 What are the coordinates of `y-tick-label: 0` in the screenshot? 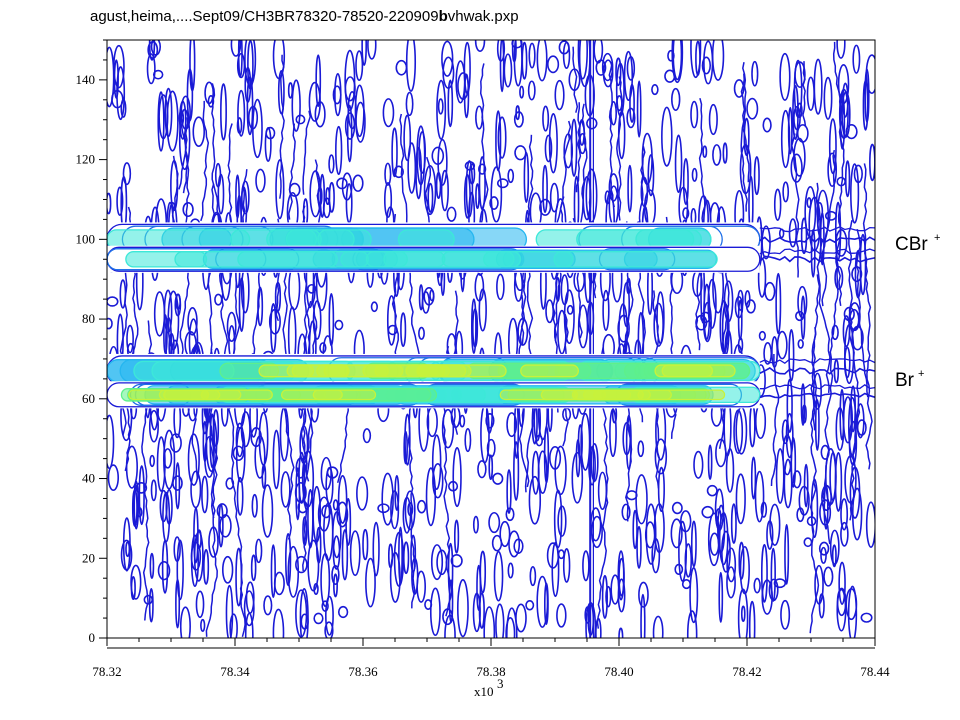 It's located at (92, 637).